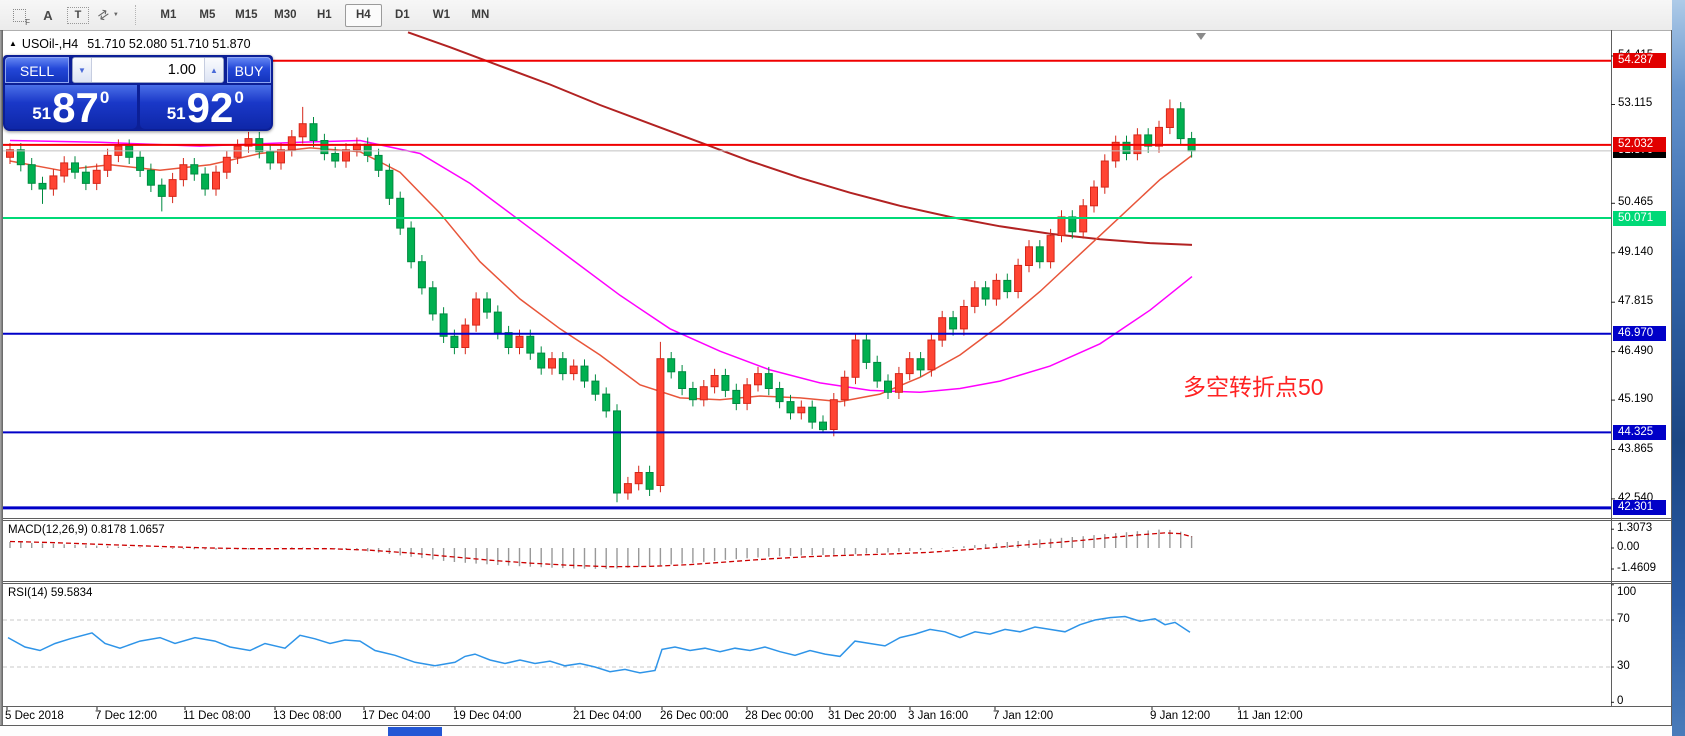  What do you see at coordinates (181, 70) in the screenshot?
I see `volume-input: 1.00` at bounding box center [181, 70].